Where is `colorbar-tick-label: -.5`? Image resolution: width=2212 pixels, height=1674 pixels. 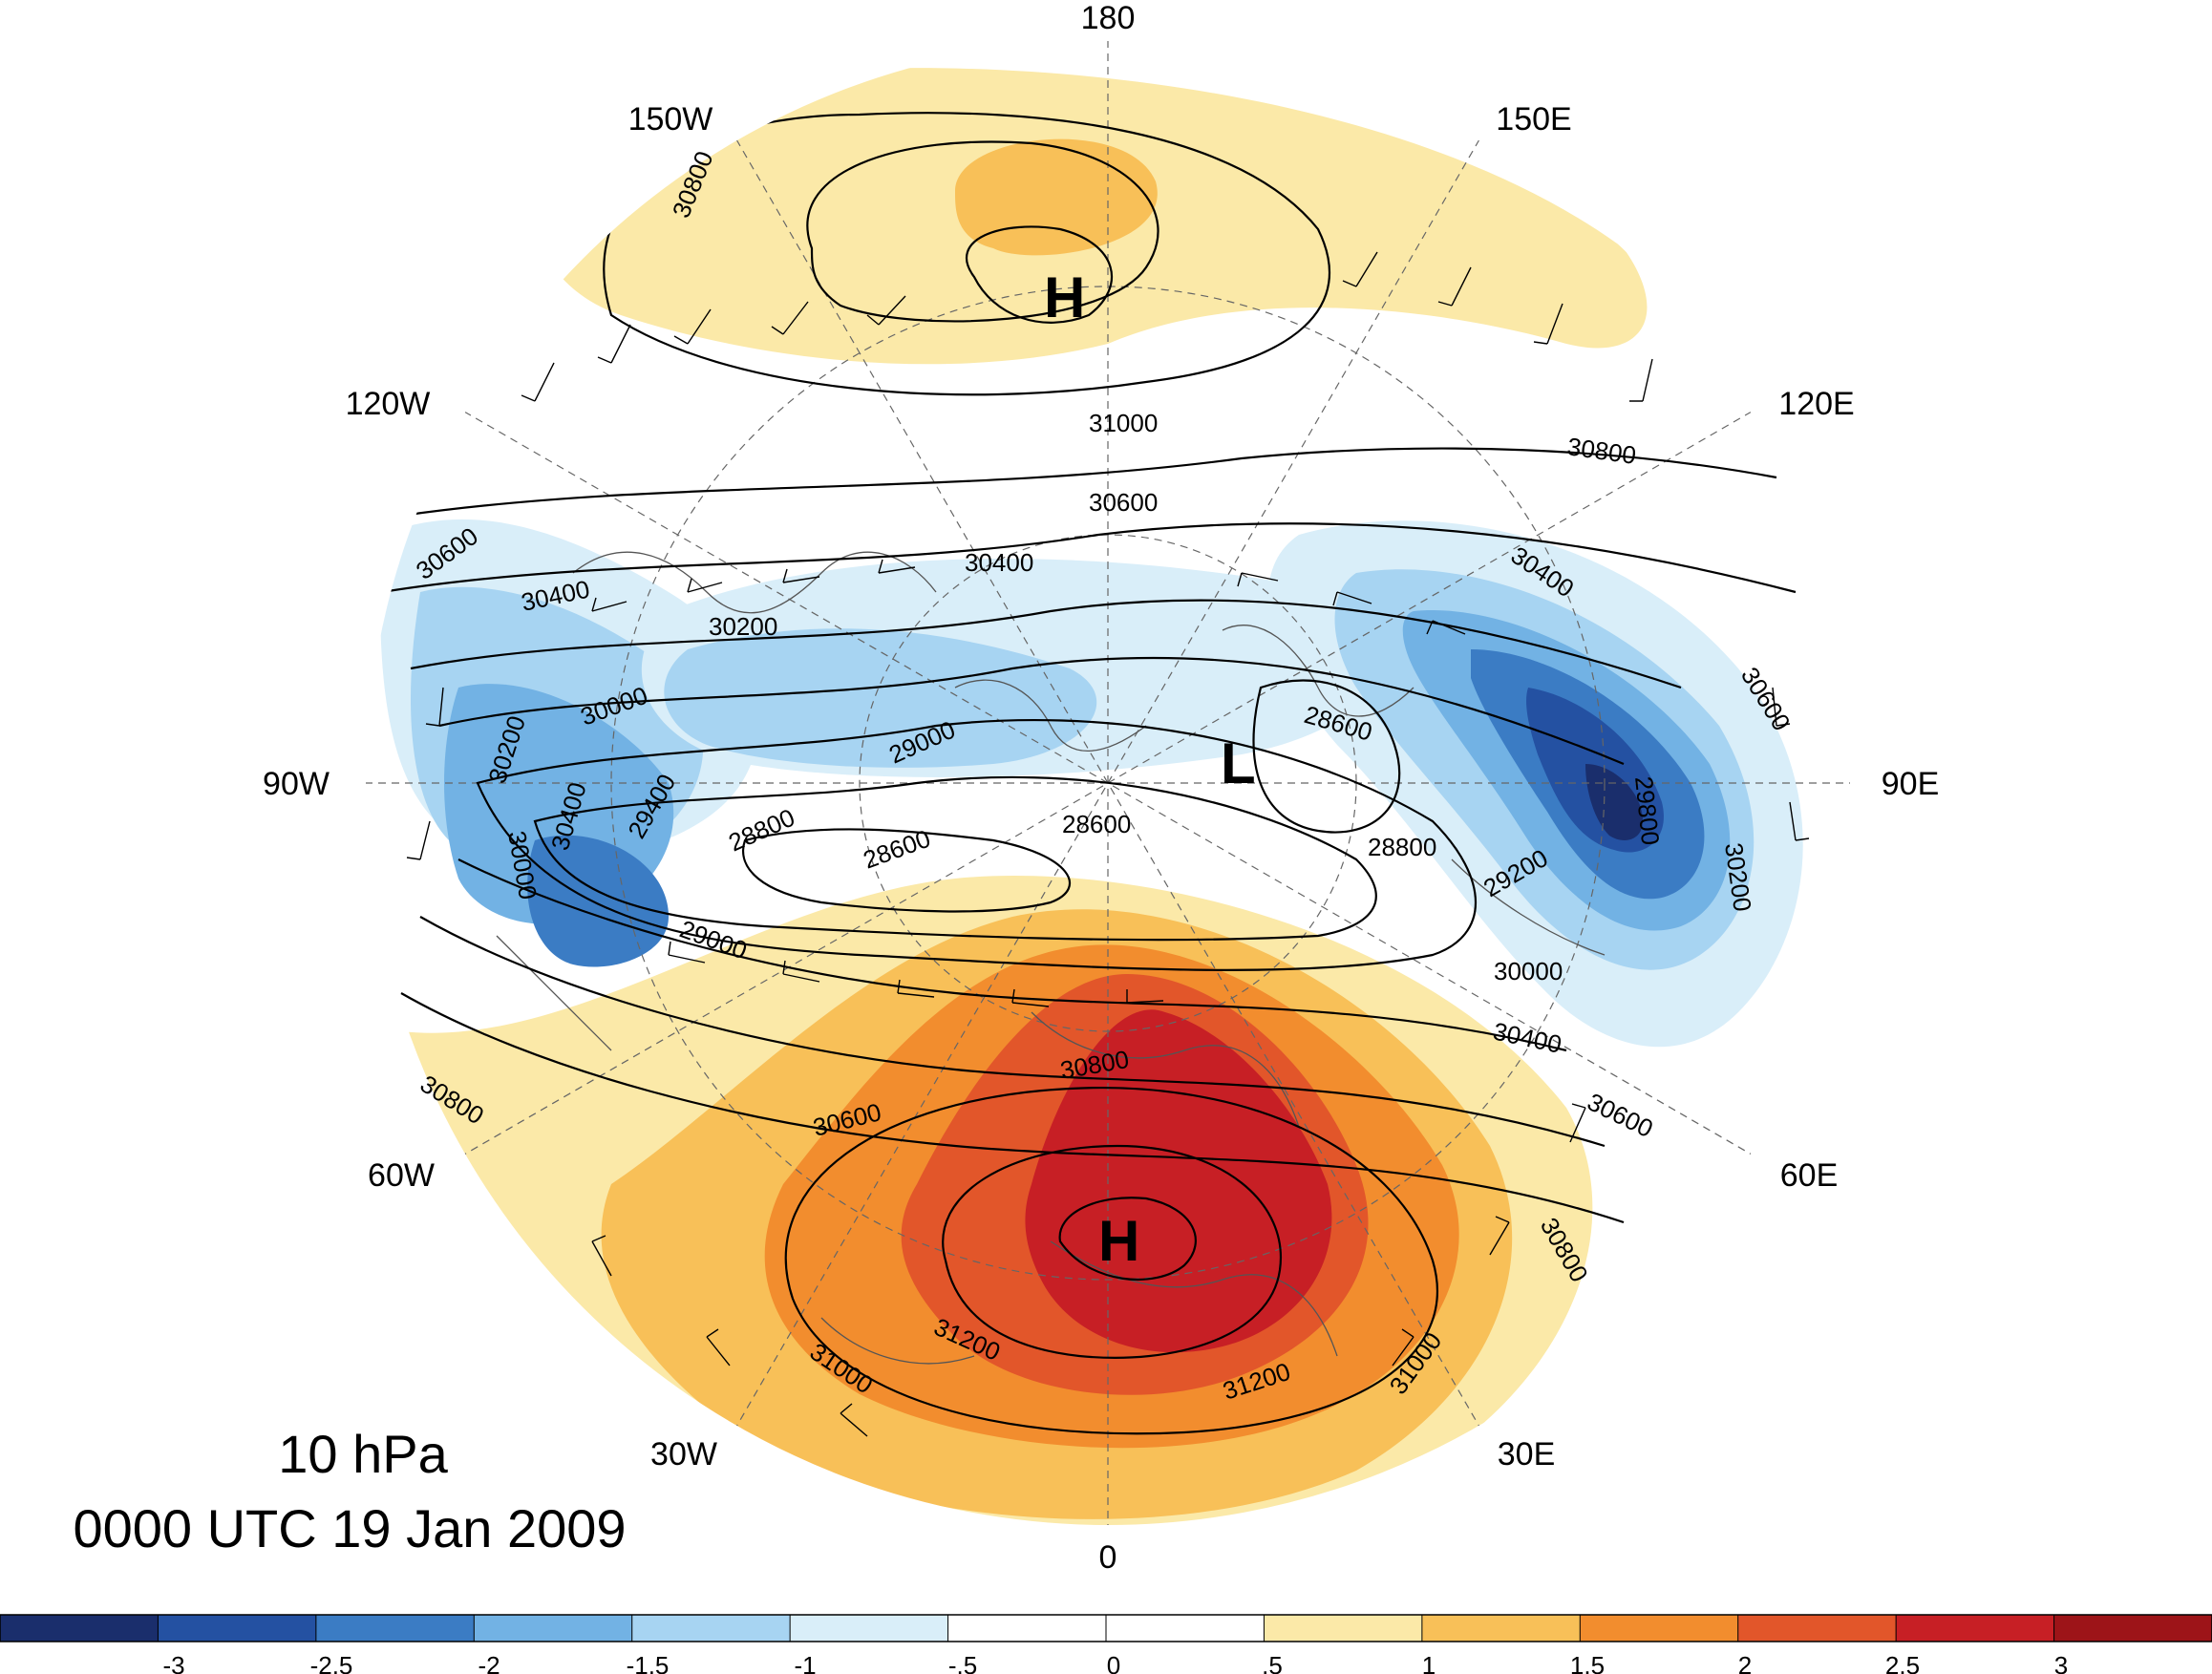
colorbar-tick-label: -.5 is located at coordinates (962, 1662).